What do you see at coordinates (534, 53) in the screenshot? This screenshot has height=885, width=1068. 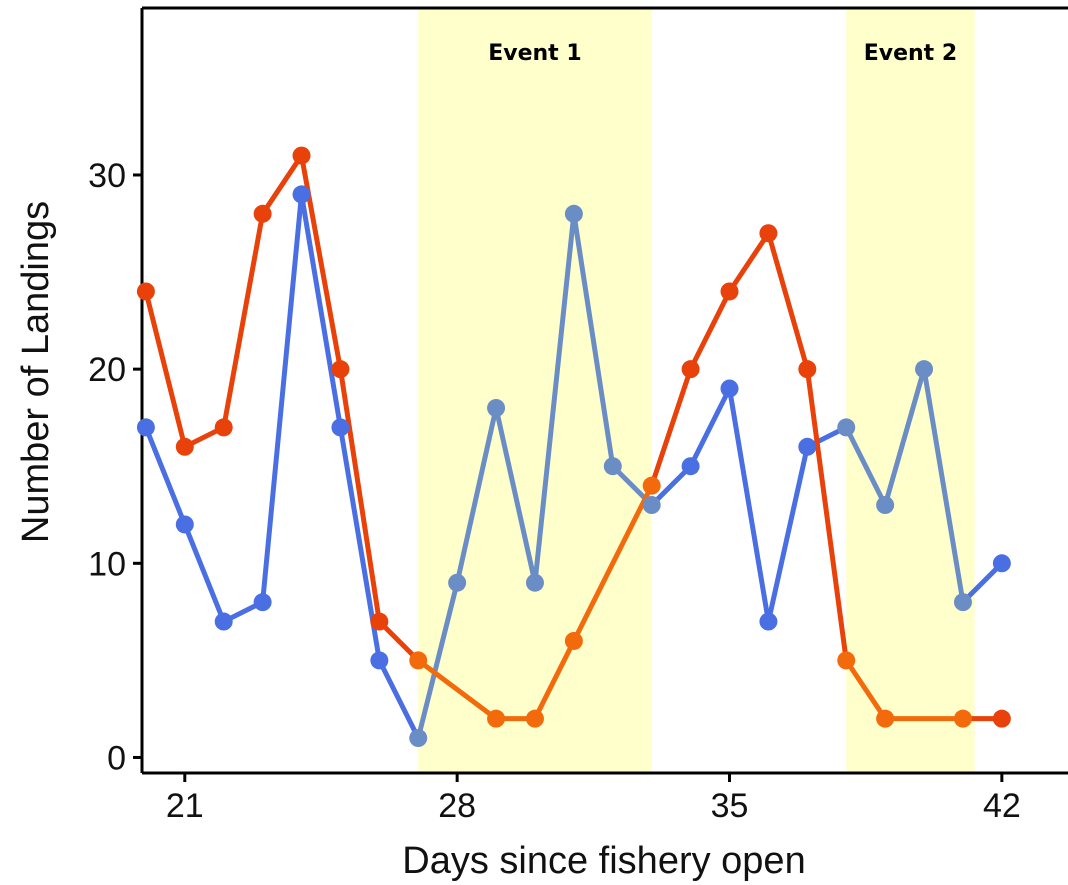 I see `event-label-1: Event 1` at bounding box center [534, 53].